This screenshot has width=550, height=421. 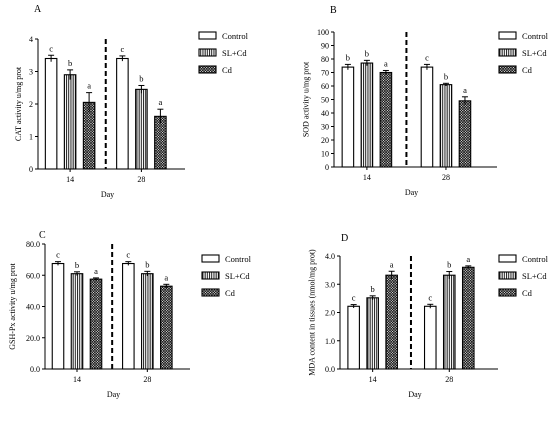 What do you see at coordinates (330, 256) in the screenshot?
I see `y-tick-label: 4.0` at bounding box center [330, 256].